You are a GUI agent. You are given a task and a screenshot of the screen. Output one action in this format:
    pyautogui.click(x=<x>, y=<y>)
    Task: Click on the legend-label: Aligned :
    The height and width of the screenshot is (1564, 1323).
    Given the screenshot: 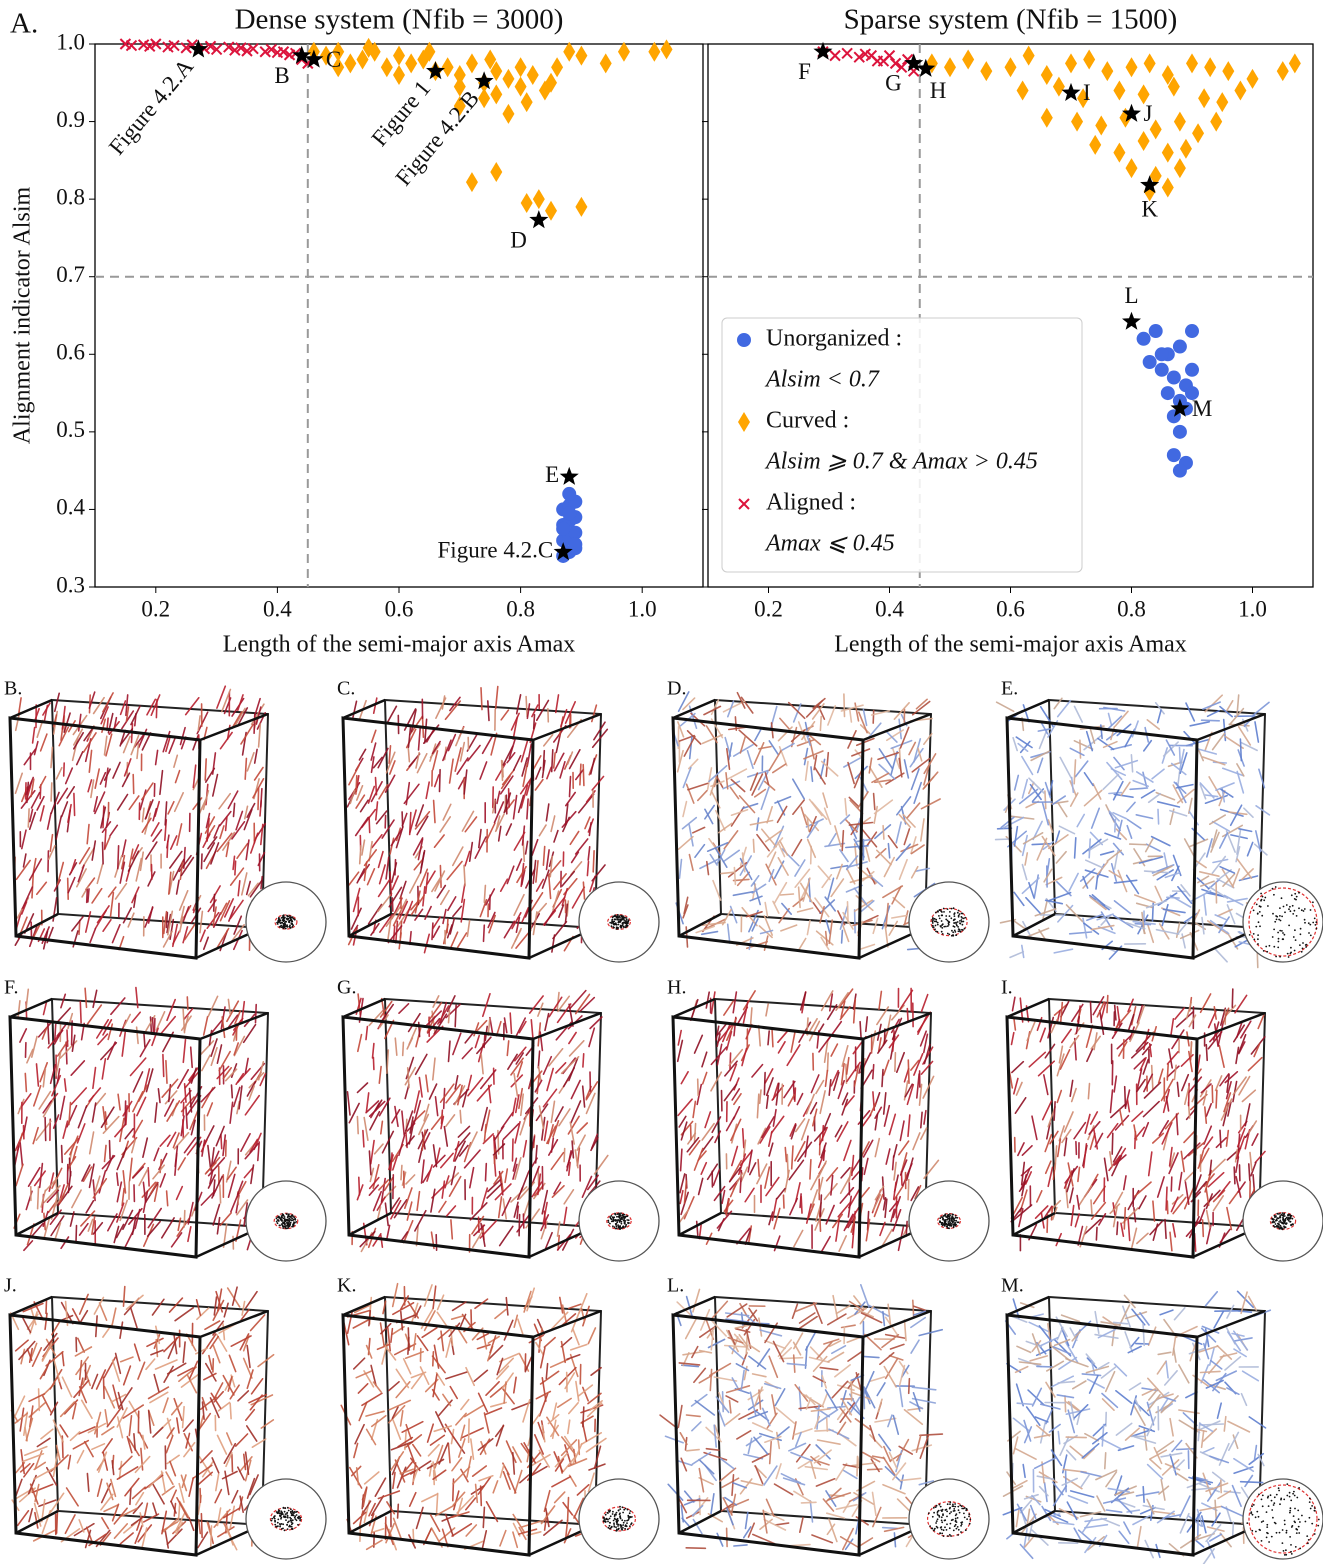 What is the action you would take?
    pyautogui.click(x=811, y=503)
    